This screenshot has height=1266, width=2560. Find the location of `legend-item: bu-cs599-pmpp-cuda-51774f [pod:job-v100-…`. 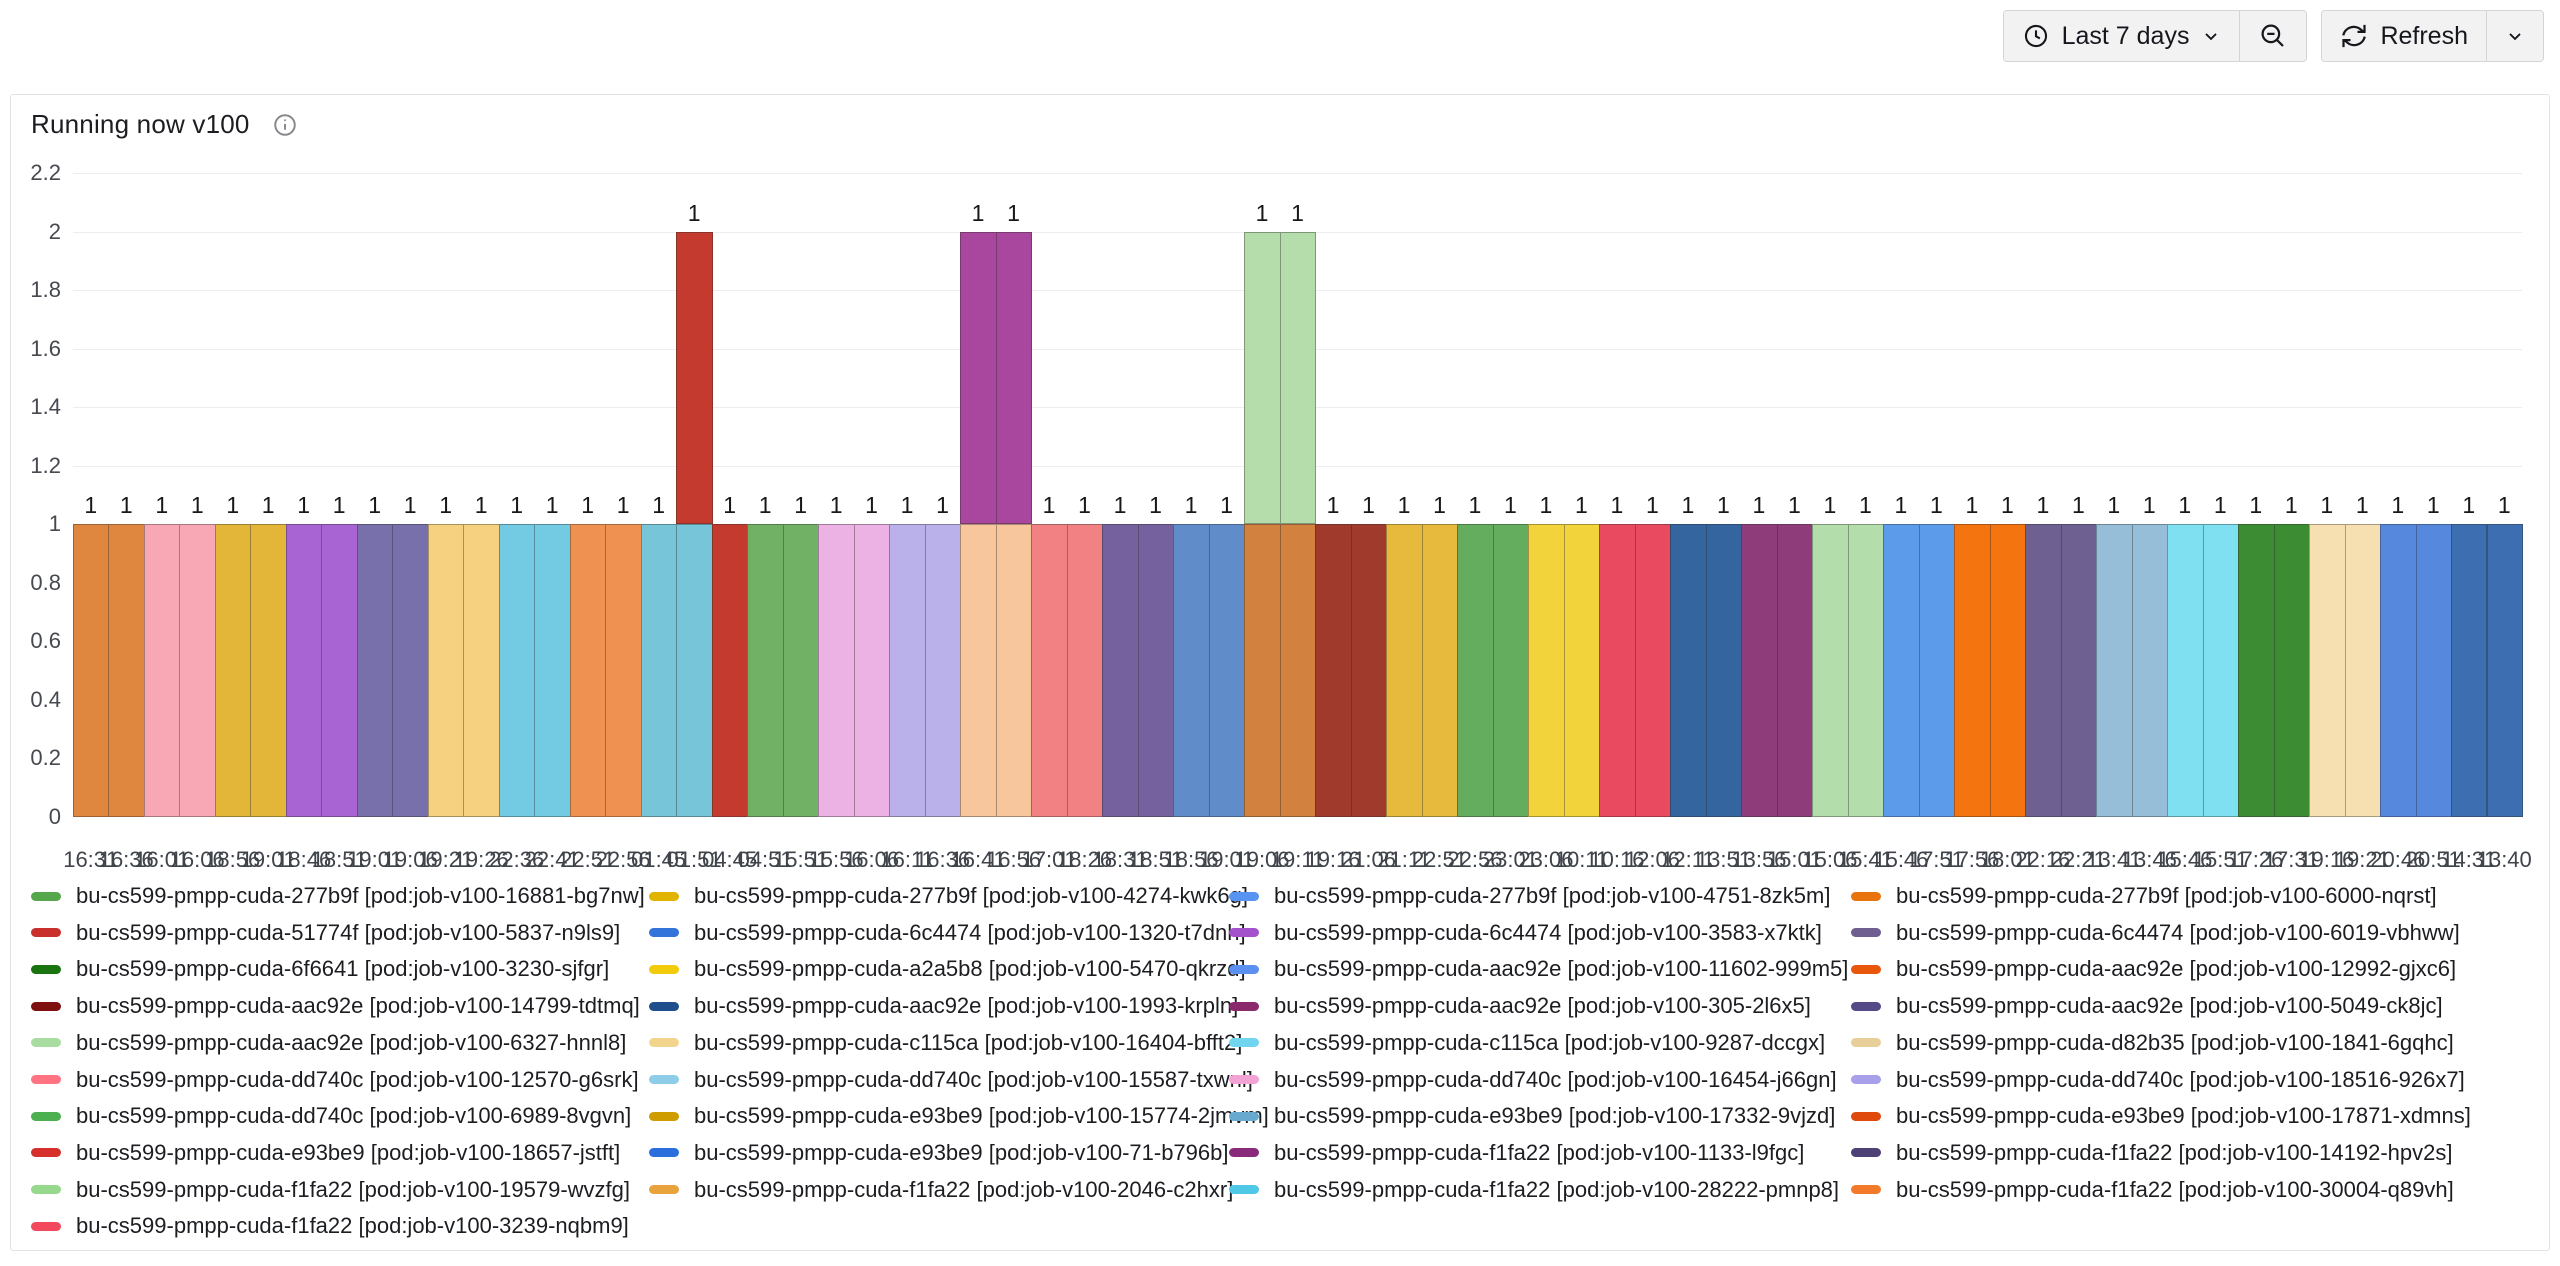

legend-item: bu-cs599-pmpp-cuda-51774f [pod:job-v100-… is located at coordinates (325, 933).